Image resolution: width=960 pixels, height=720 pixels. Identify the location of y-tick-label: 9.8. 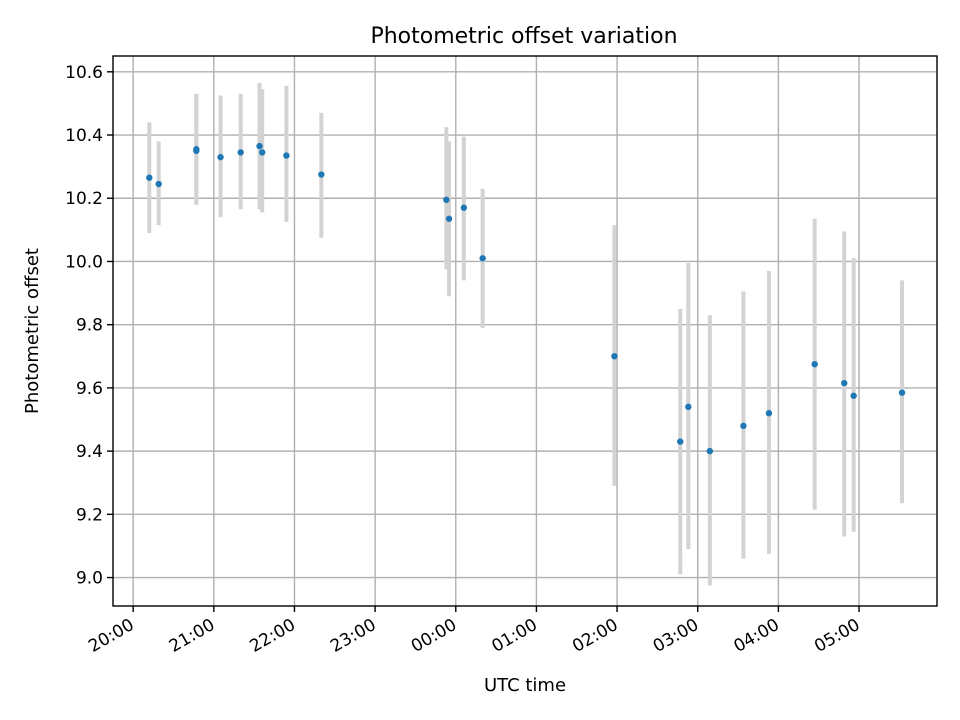
(89, 326).